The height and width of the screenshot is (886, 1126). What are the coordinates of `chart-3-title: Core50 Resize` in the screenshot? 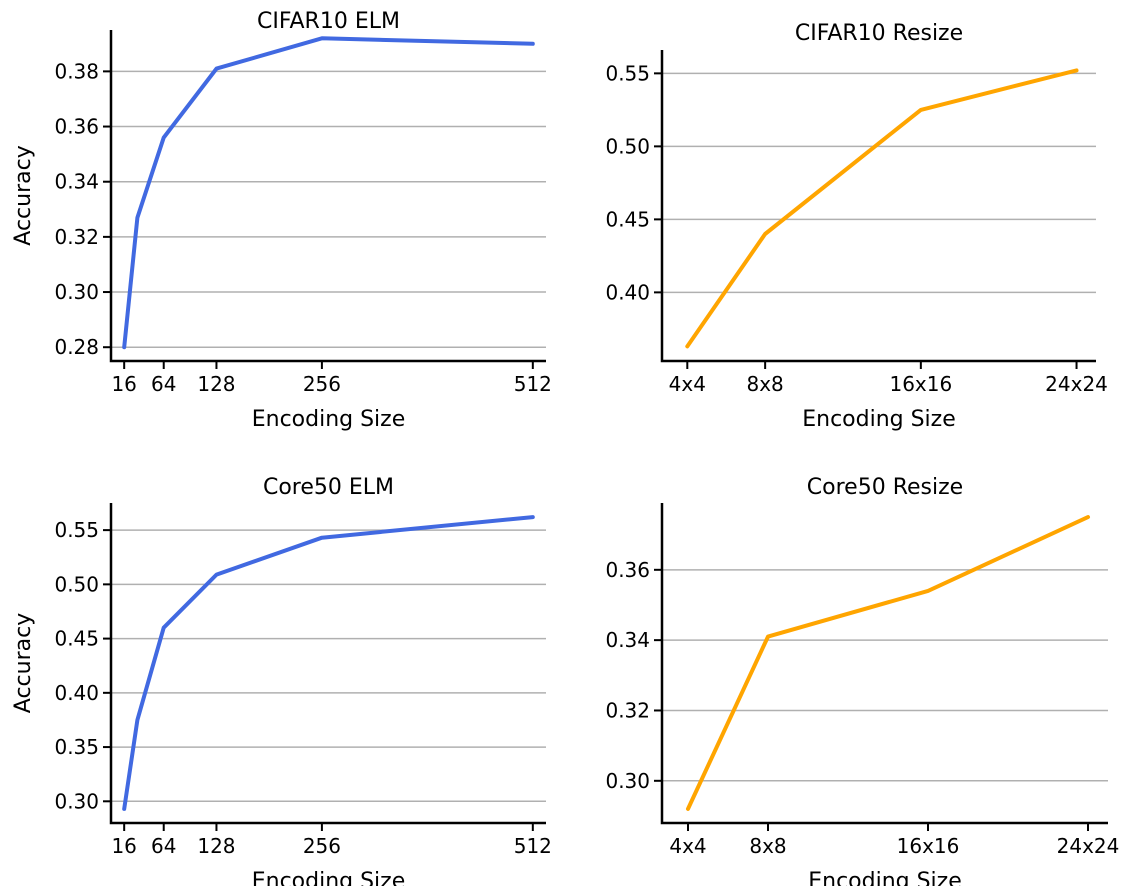 It's located at (885, 487).